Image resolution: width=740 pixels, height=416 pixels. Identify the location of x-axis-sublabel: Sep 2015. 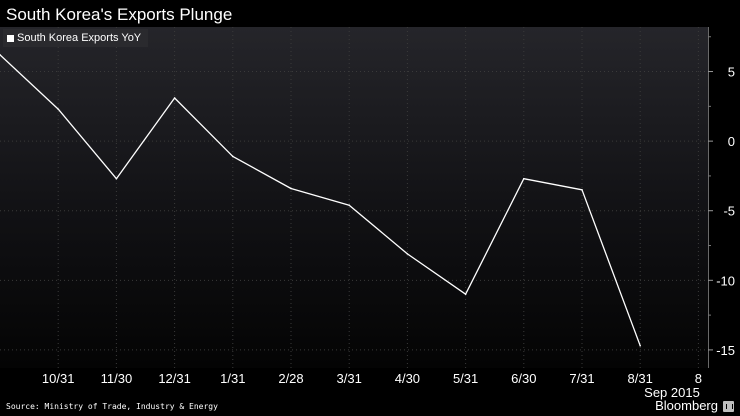
(672, 392).